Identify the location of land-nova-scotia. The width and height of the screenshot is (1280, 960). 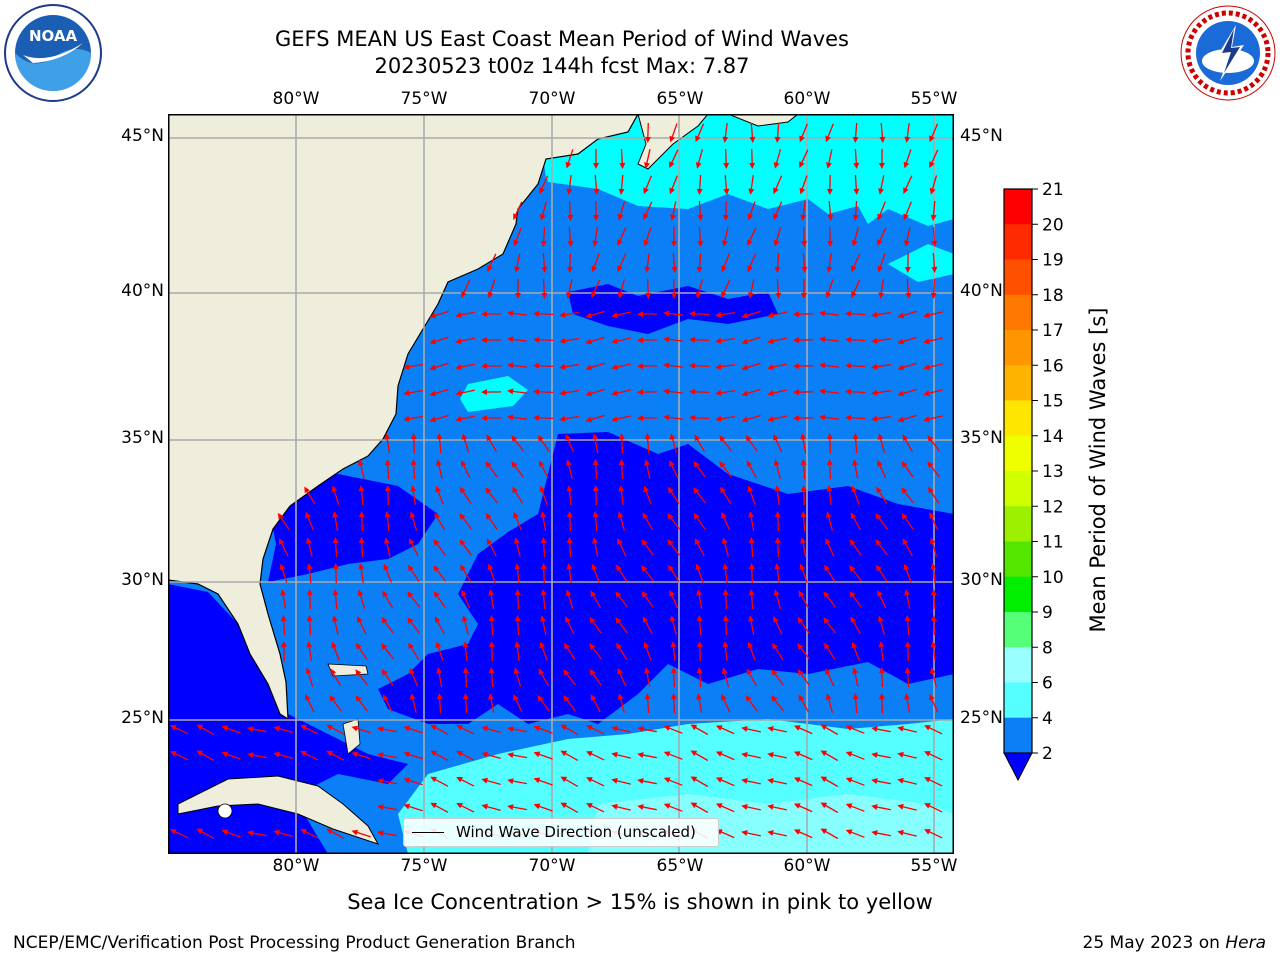
(673, 142).